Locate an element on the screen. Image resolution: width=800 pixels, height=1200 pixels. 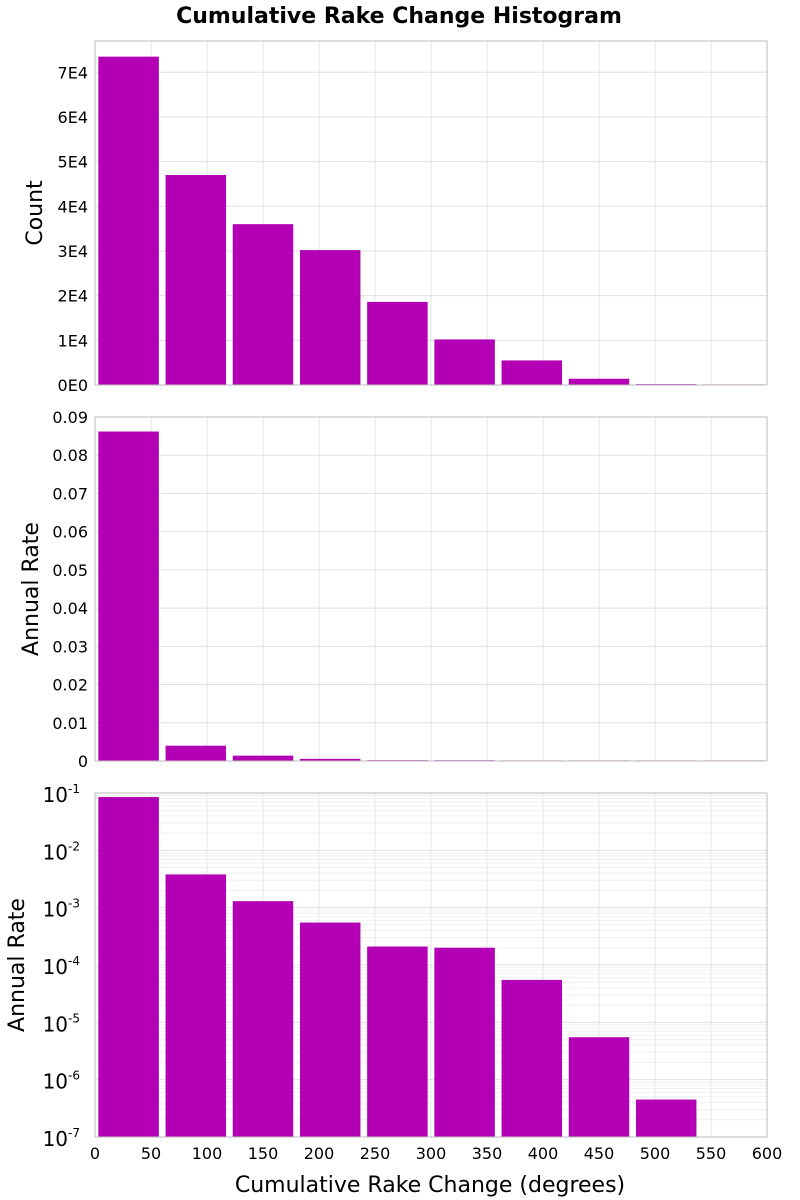
x-tick-label: 600 is located at coordinates (767, 1153).